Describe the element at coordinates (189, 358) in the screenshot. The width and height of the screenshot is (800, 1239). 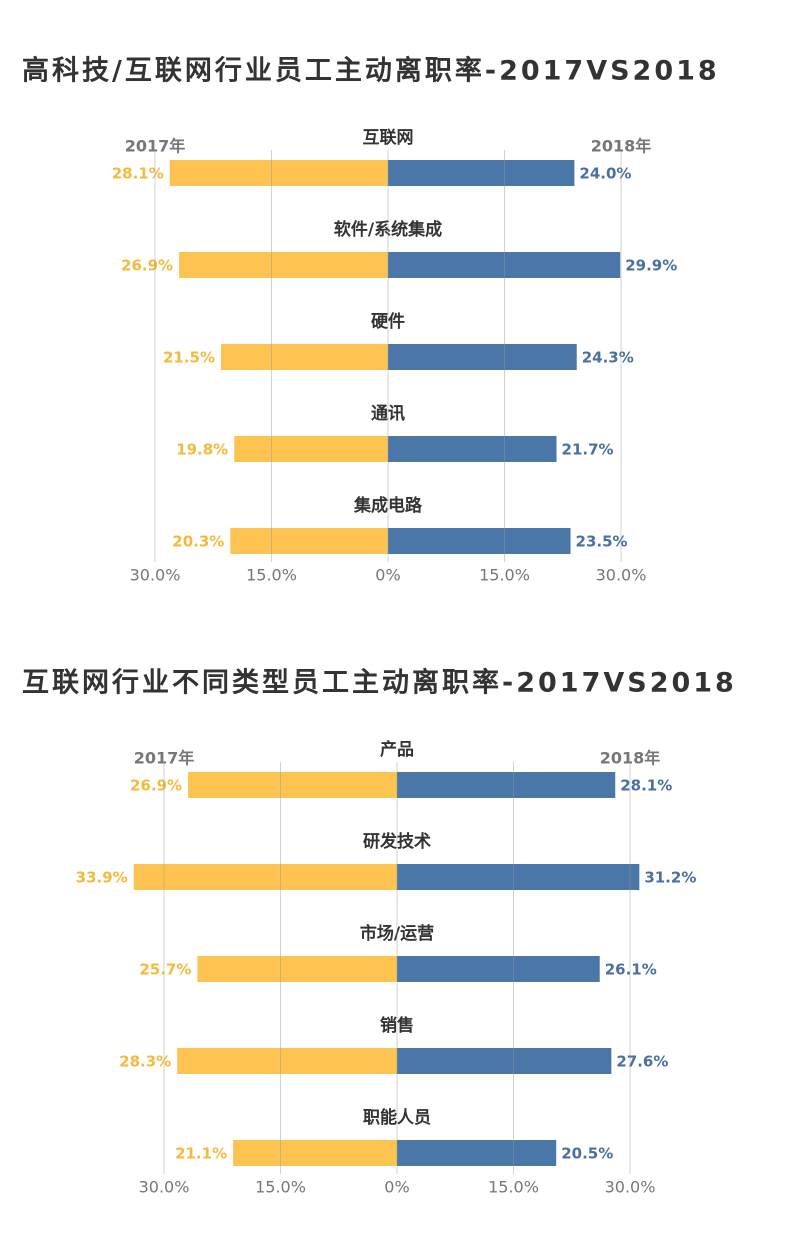
I see `value-label: 21.5%` at that location.